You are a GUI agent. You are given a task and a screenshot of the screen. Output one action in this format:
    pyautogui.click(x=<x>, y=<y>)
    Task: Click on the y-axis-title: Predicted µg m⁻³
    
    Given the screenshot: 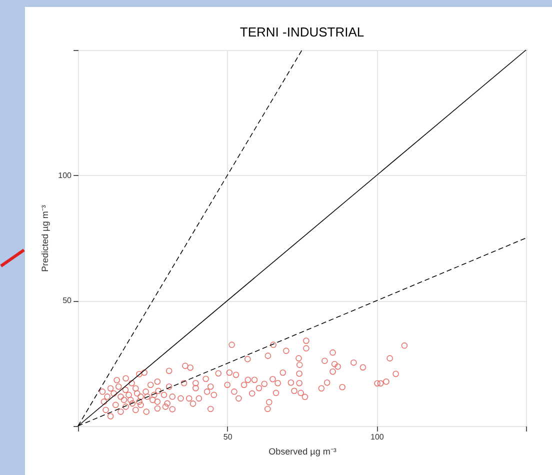 What is the action you would take?
    pyautogui.click(x=45, y=238)
    